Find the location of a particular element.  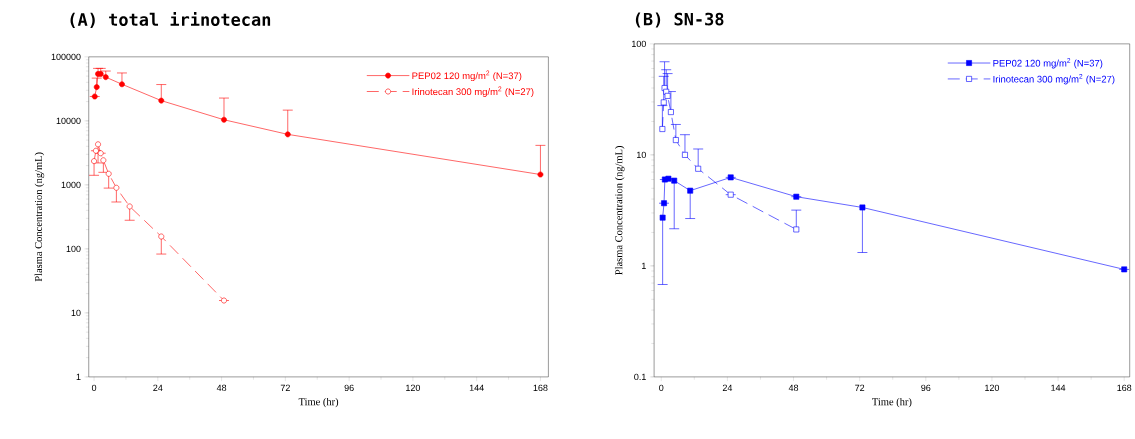

y-tick-label: 100000 is located at coordinates (66, 57).